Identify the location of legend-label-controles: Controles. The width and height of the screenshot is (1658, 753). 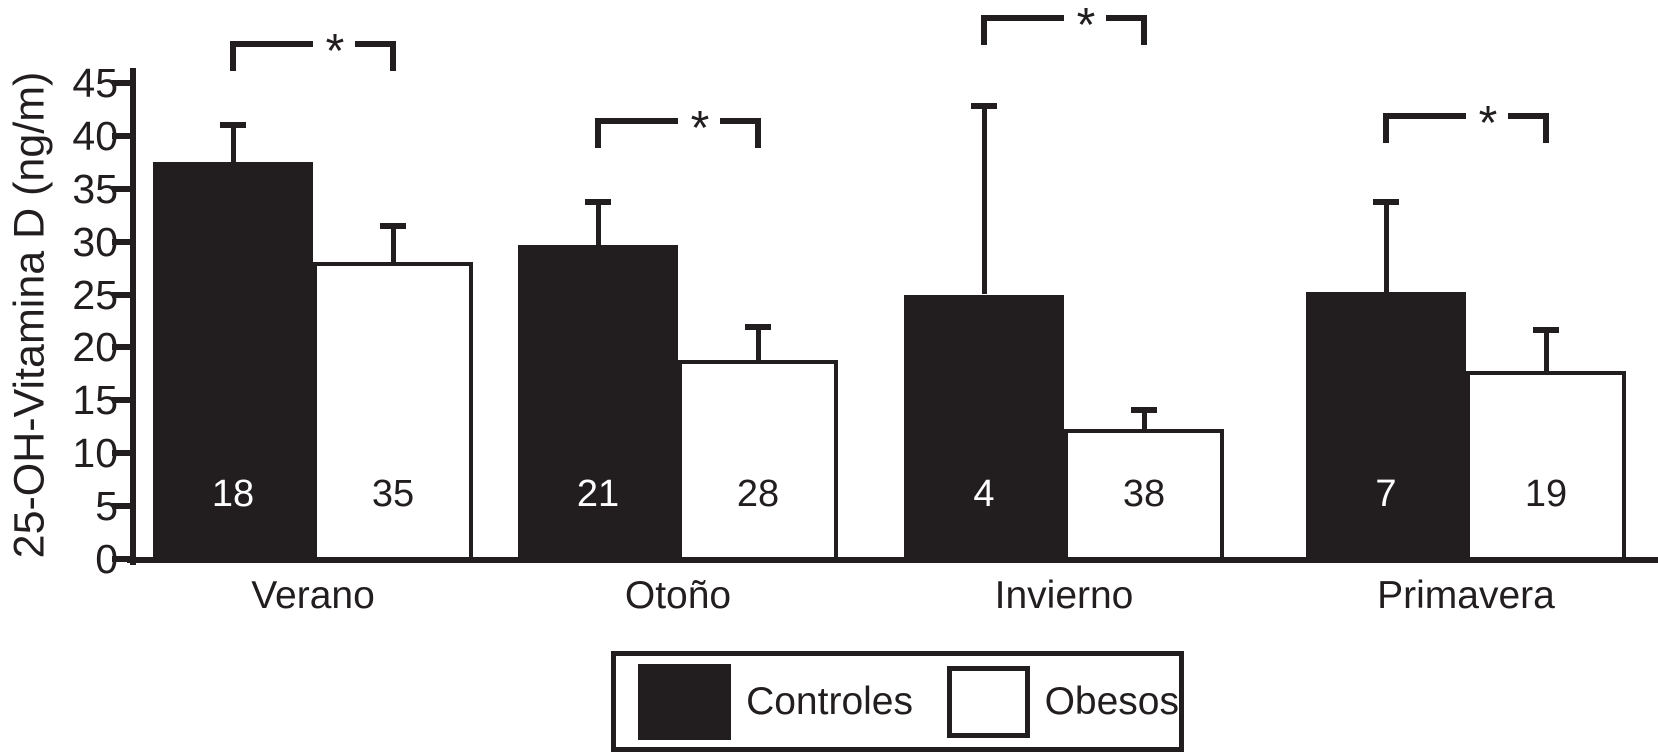
(829, 701).